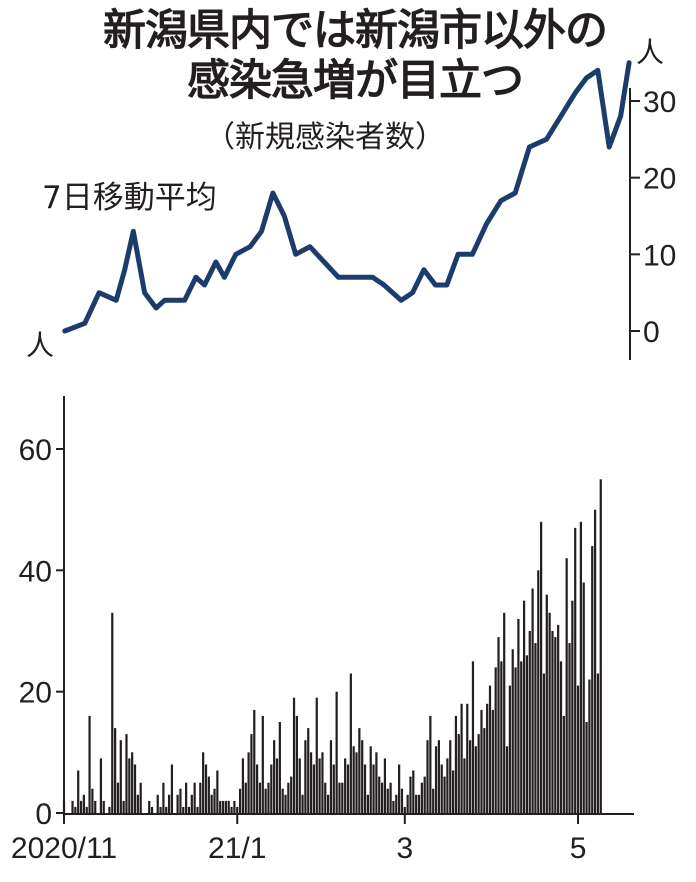 The height and width of the screenshot is (882, 696). I want to click on bottom-x-tick-label: 21/1, so click(237, 848).